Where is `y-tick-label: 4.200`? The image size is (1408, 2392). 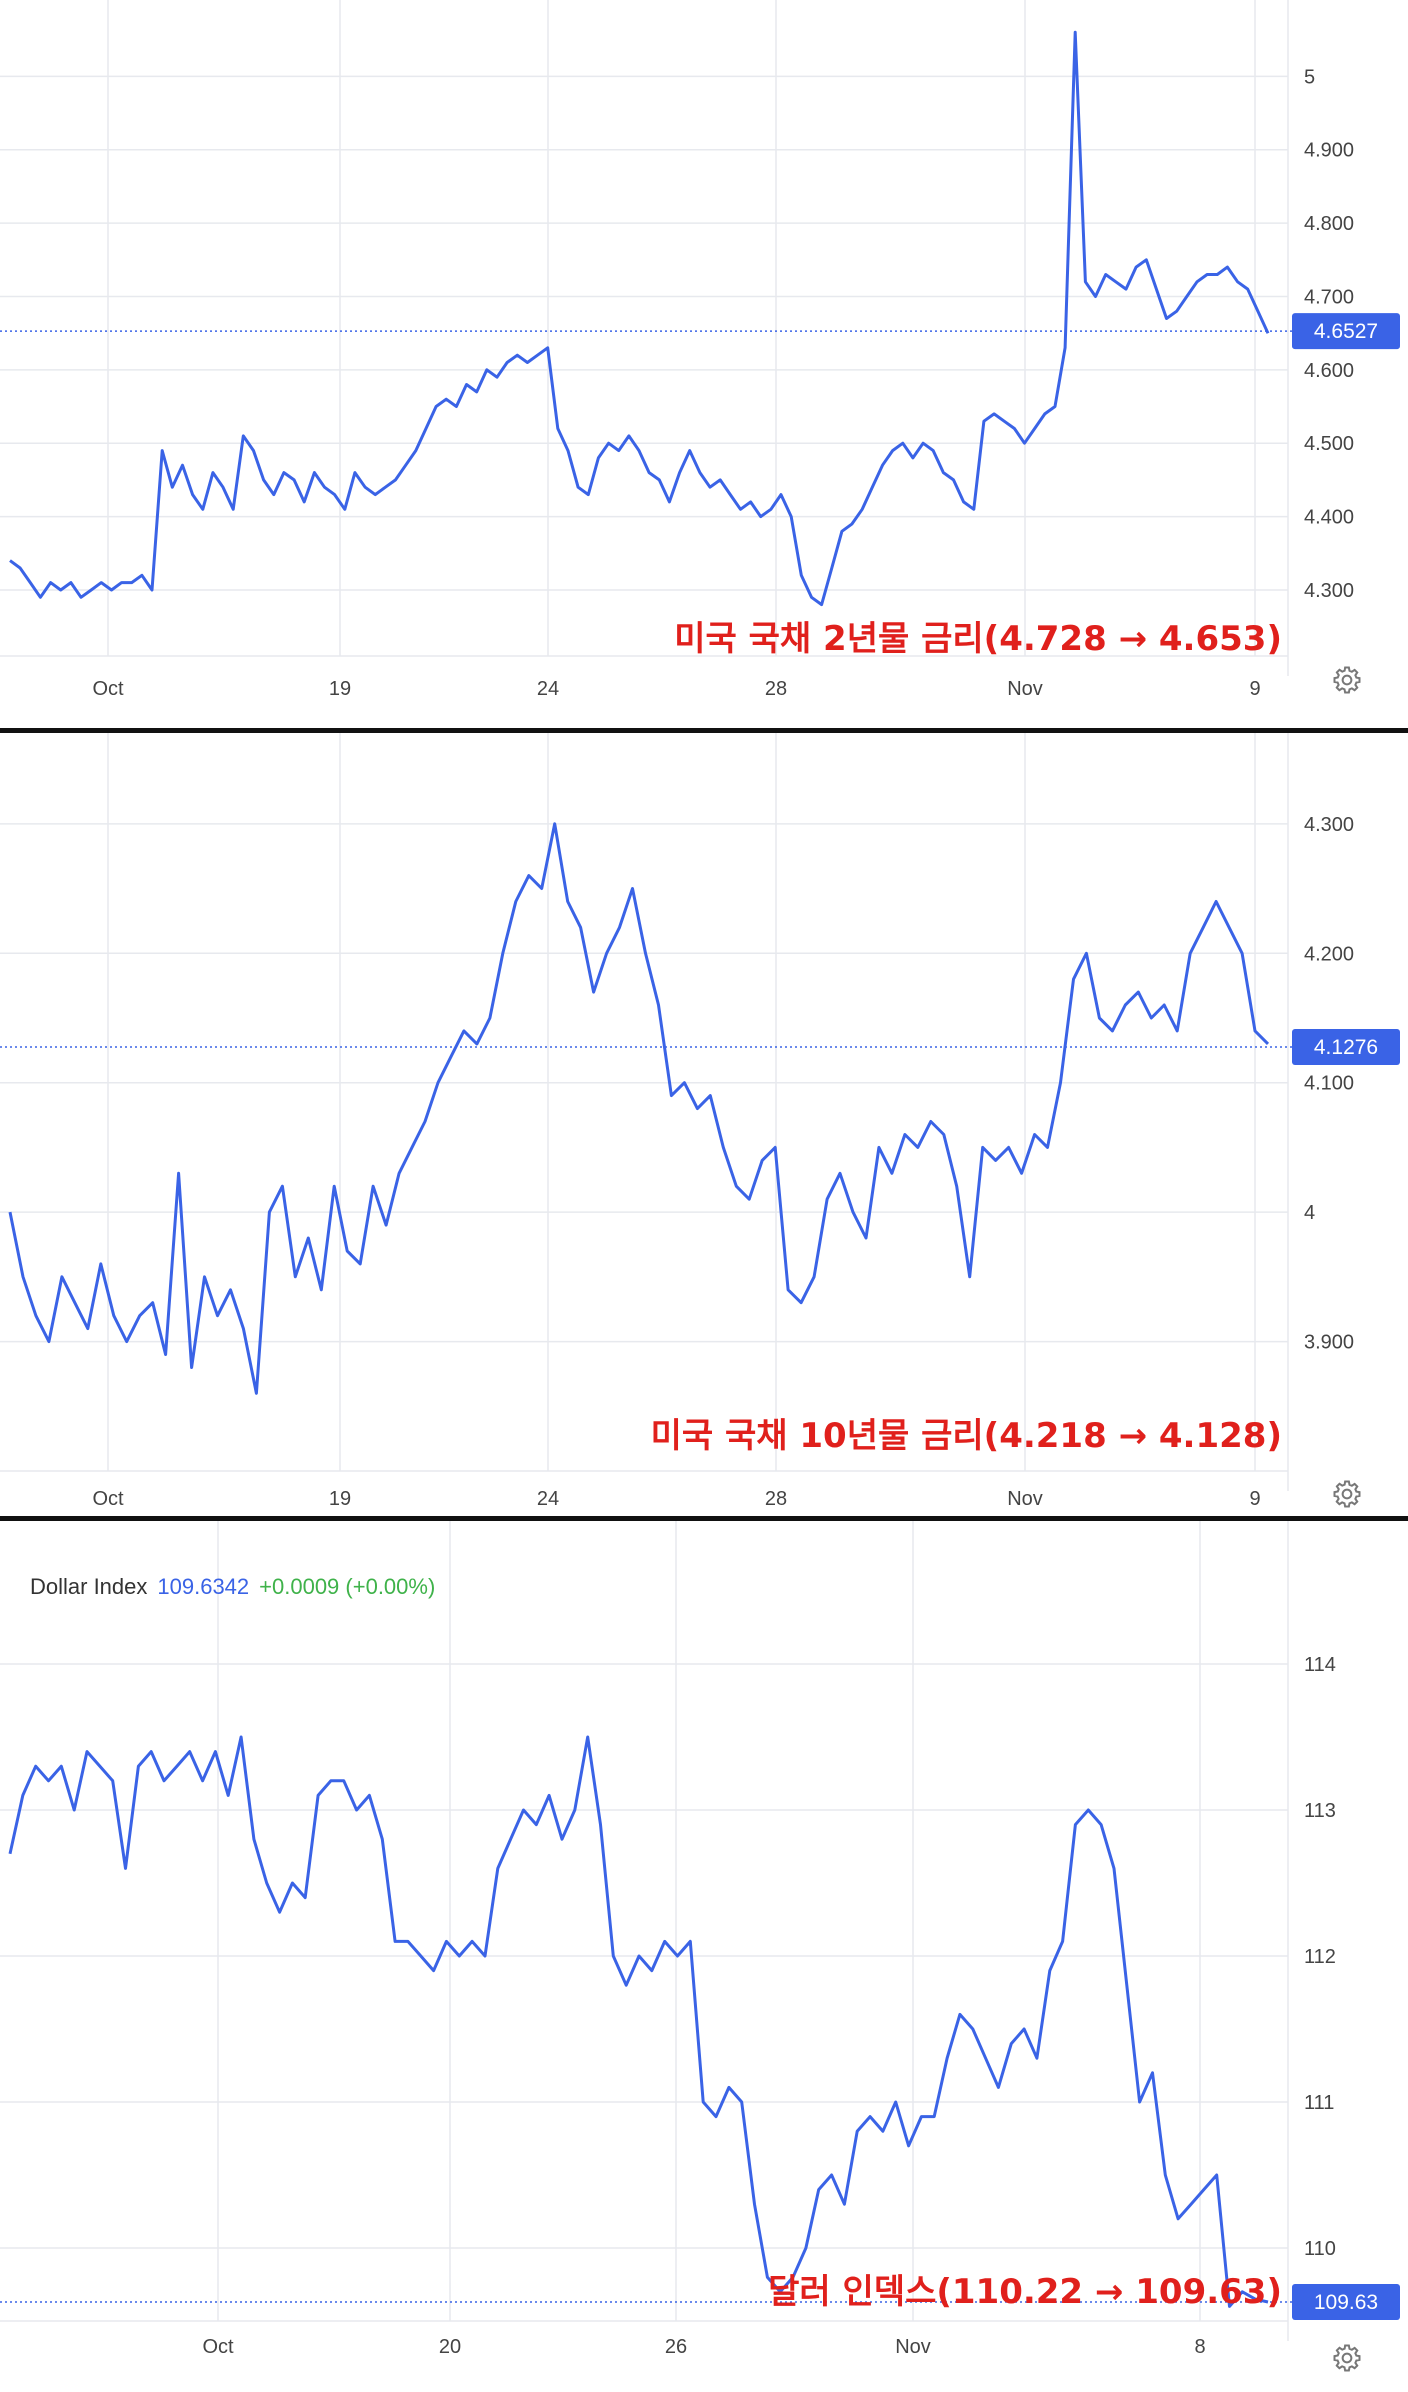 y-tick-label: 4.200 is located at coordinates (1329, 954).